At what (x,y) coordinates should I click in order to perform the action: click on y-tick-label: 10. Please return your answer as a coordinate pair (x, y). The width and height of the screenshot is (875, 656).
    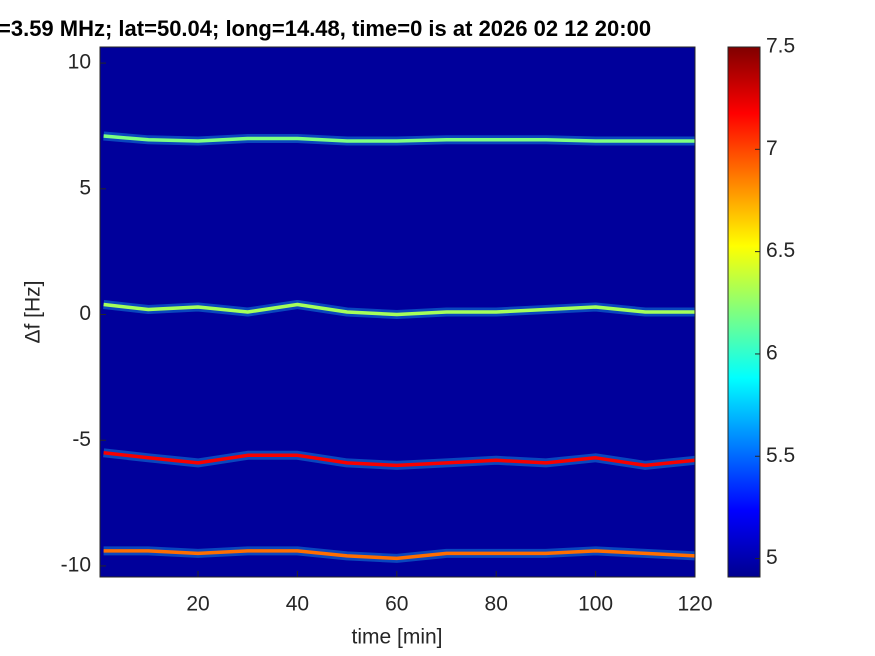
    Looking at the image, I should click on (79, 62).